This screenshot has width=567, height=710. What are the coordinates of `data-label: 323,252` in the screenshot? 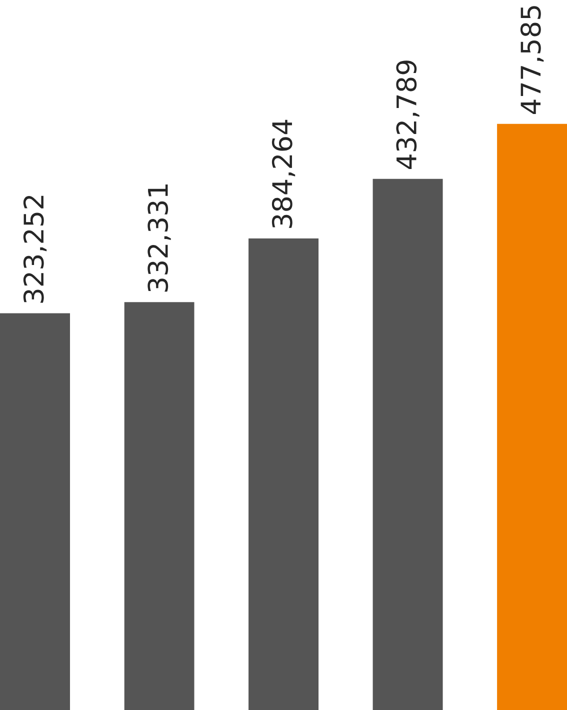 It's located at (35, 249).